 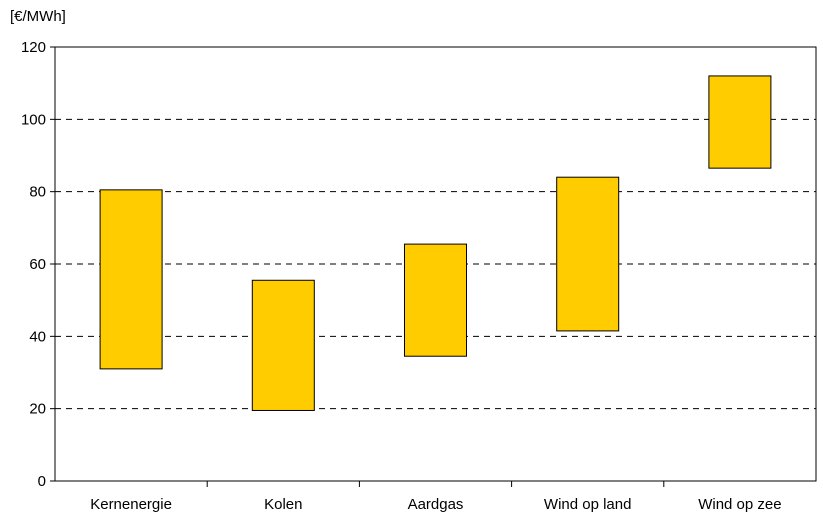 I want to click on range-bar-wind-op-land, so click(x=588, y=254).